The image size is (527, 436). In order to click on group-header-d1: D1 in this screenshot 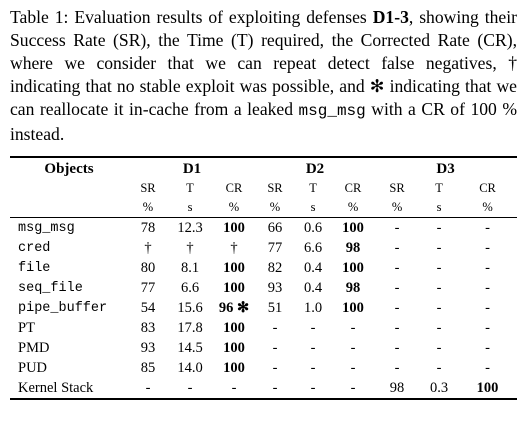, I will do `click(192, 168)`.